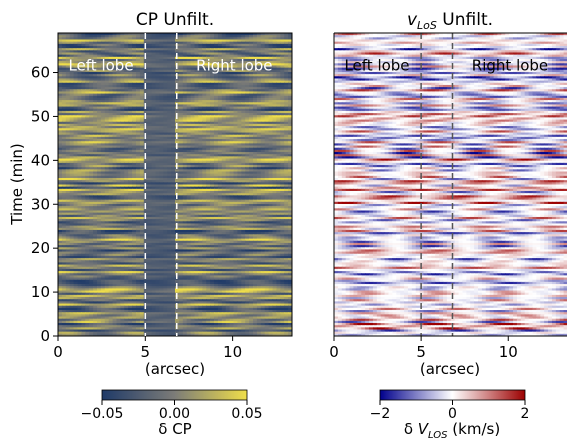 This screenshot has height=439, width=567. Describe the element at coordinates (45, 336) in the screenshot. I see `cp-y-tick-label: 0` at that location.